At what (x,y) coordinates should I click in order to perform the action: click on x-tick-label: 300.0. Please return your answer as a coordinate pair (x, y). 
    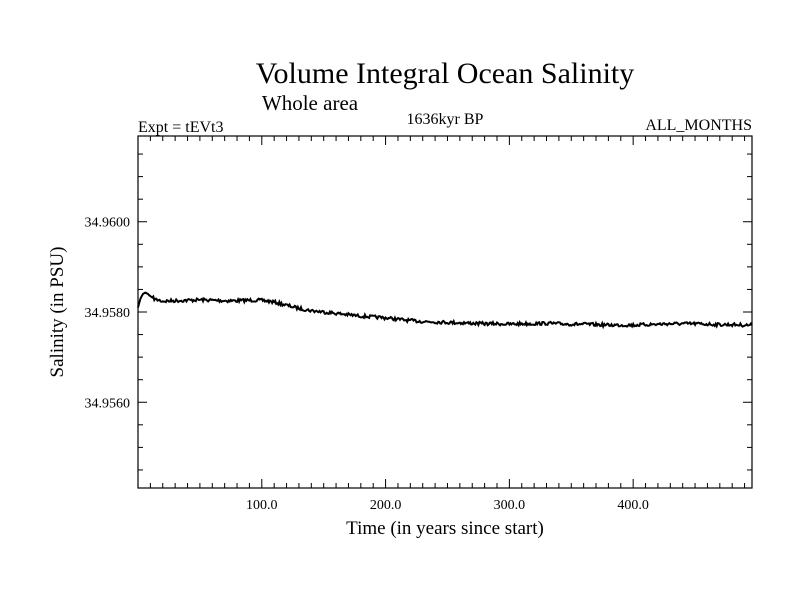
    Looking at the image, I should click on (510, 505).